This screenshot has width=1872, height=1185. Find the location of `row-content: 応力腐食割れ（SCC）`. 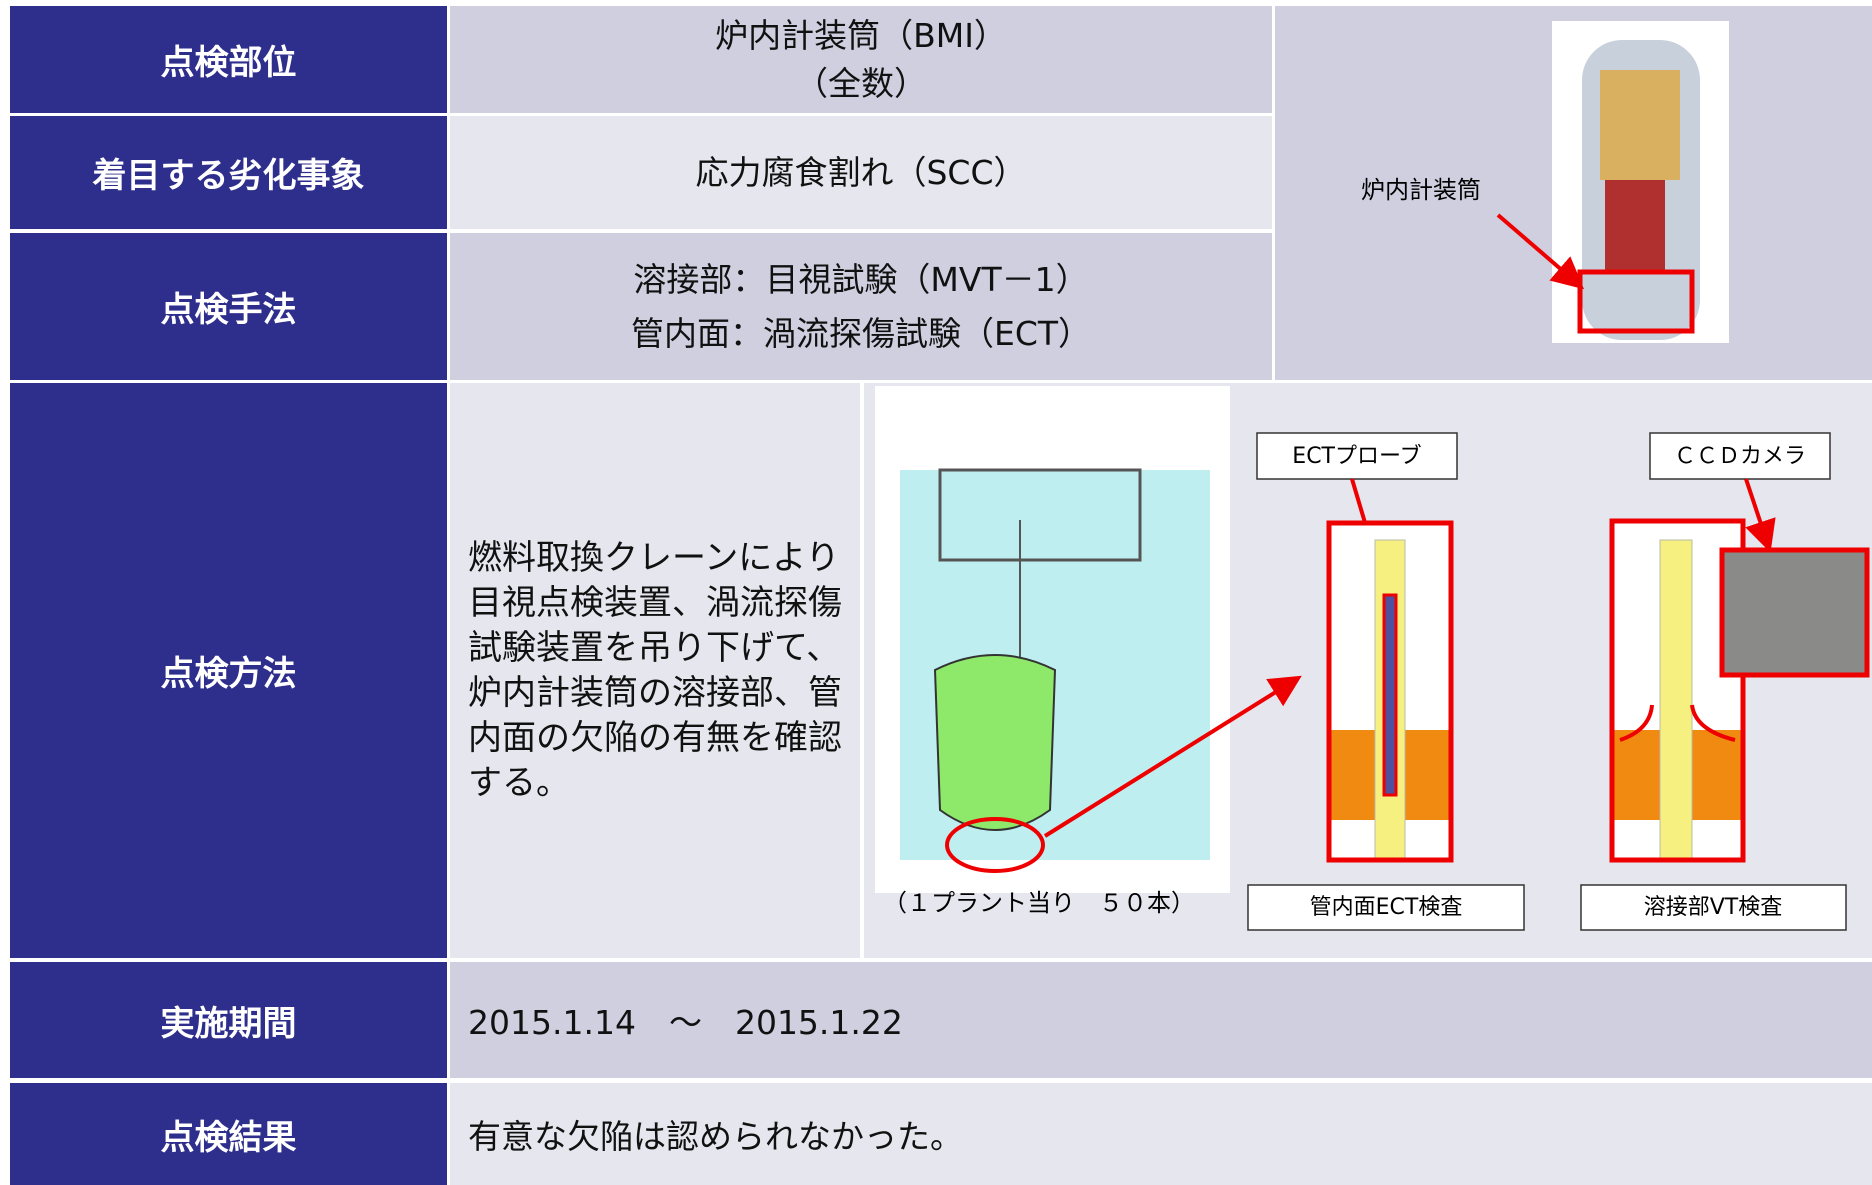

row-content: 応力腐食割れ（SCC） is located at coordinates (861, 172).